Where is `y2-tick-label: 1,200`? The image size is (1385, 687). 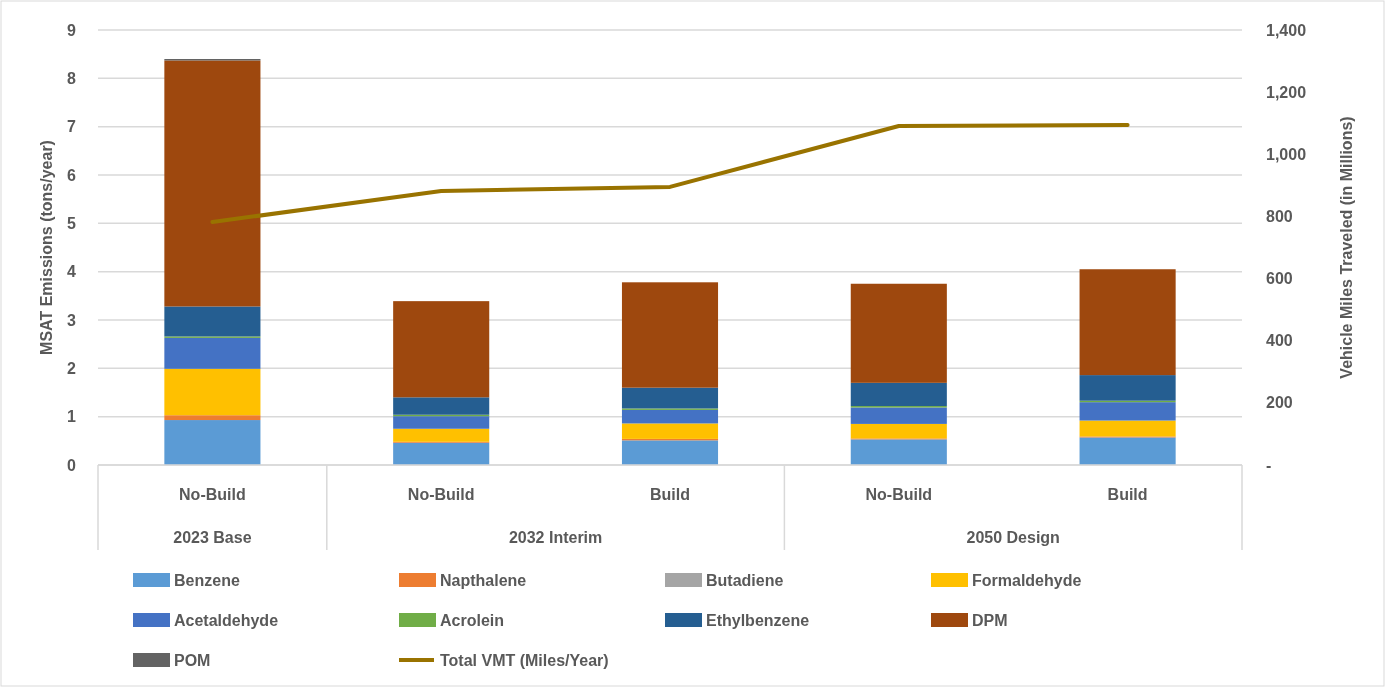 y2-tick-label: 1,200 is located at coordinates (1286, 92).